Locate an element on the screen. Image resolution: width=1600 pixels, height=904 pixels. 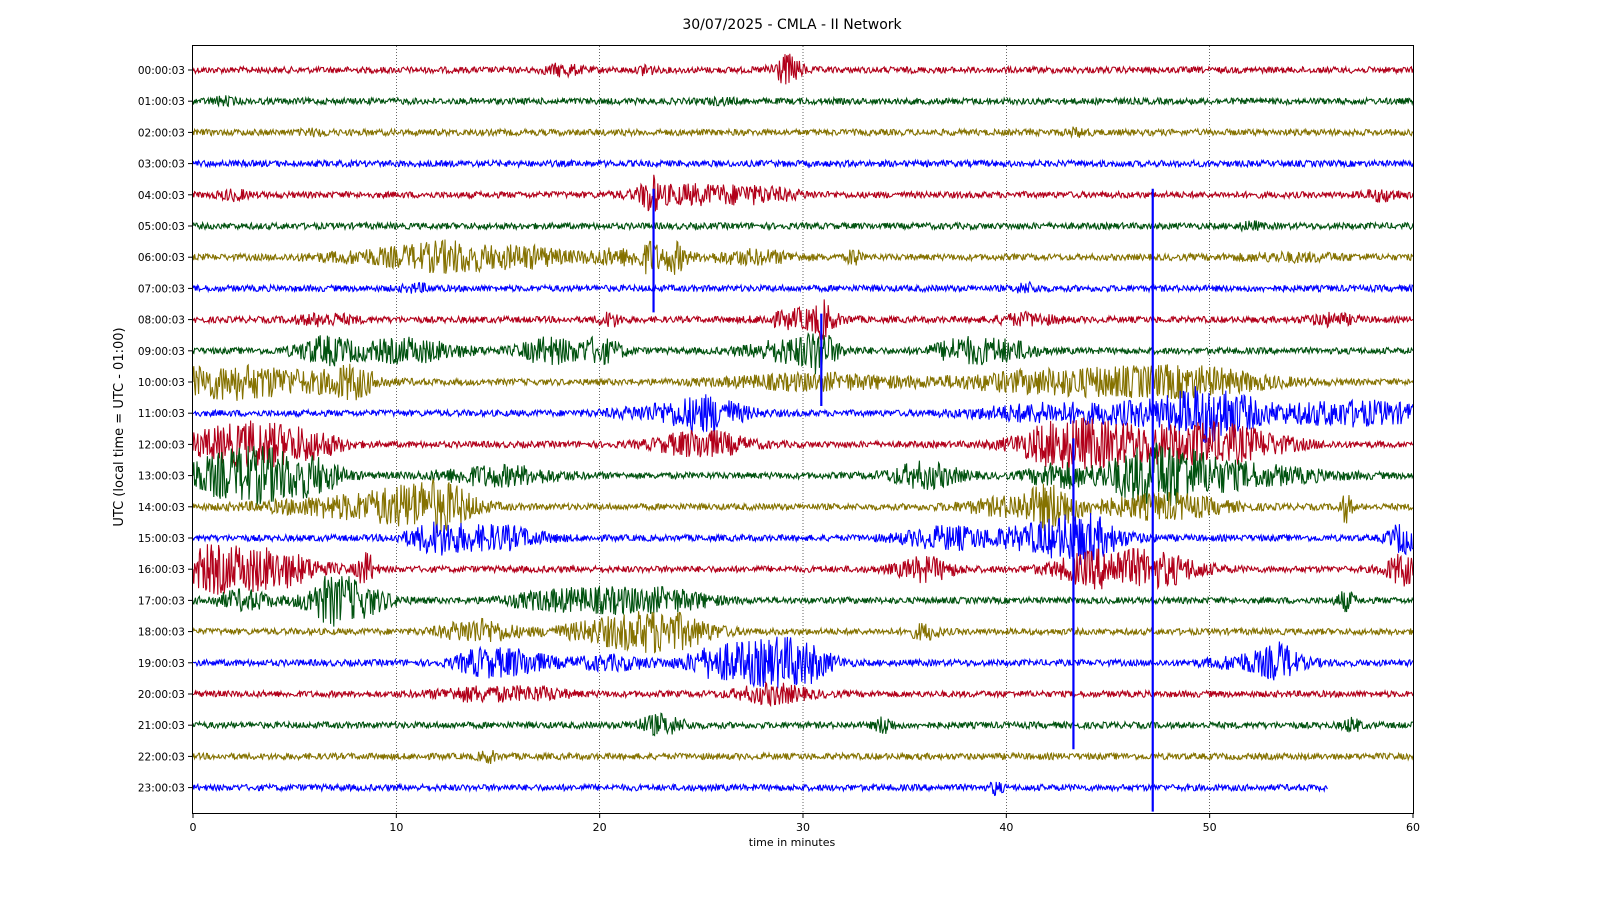
x-tick-label: 10 is located at coordinates (396, 827).